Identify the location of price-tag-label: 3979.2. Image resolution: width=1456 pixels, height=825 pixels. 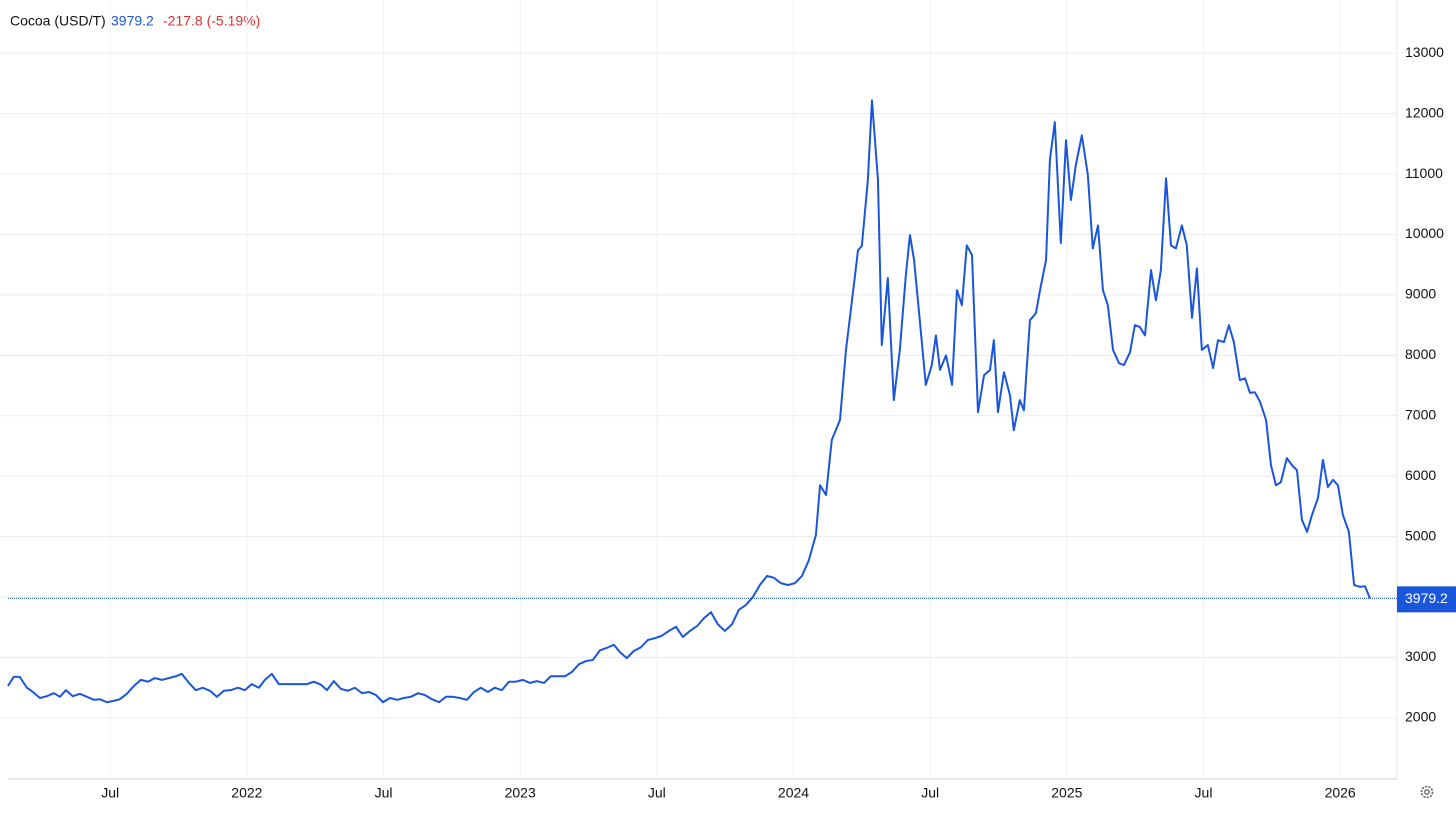
(1426, 598).